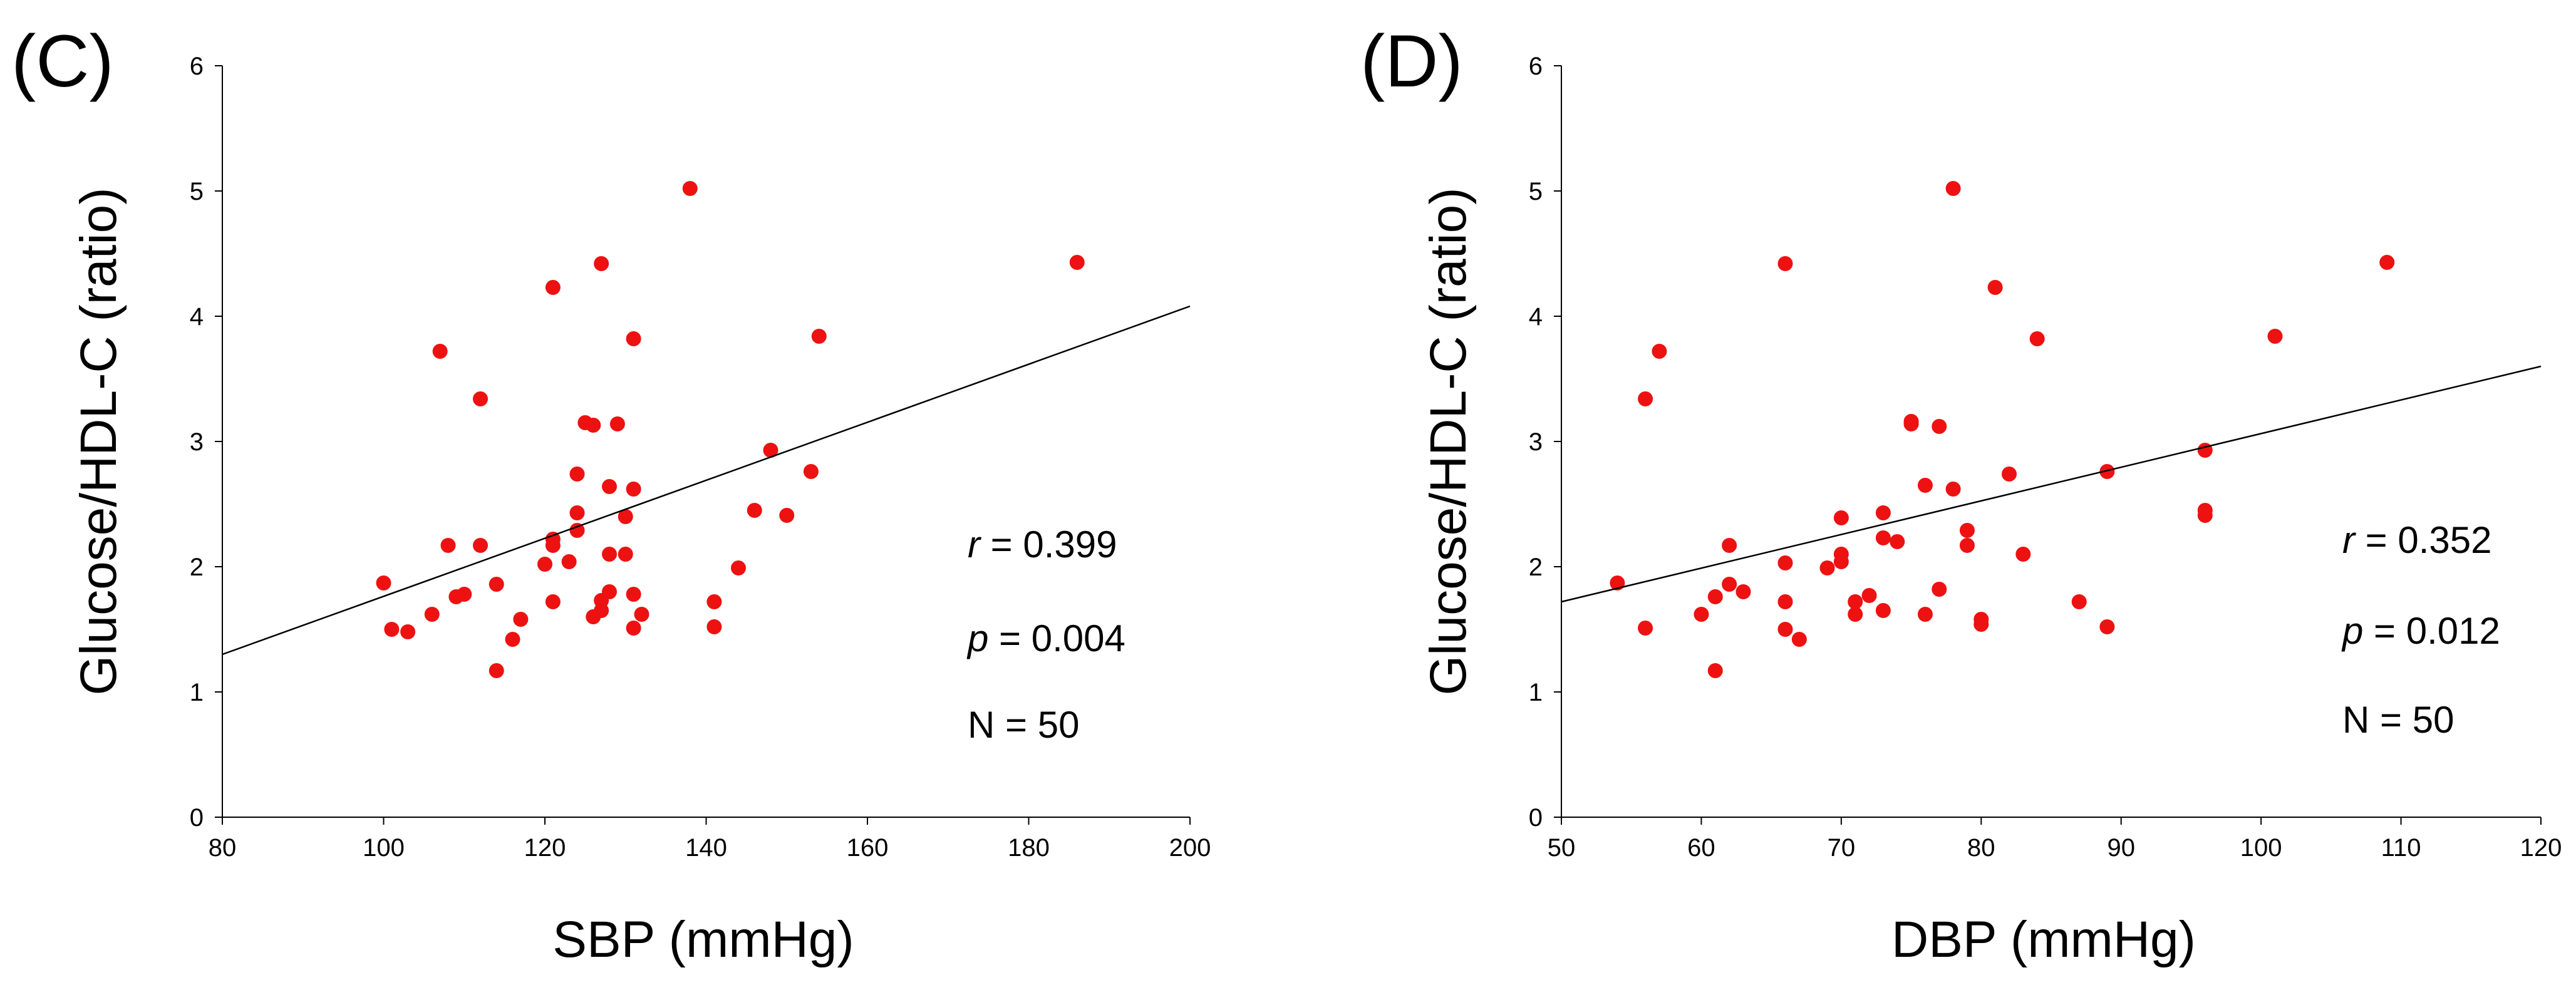 The image size is (2576, 985). Describe the element at coordinates (2401, 848) in the screenshot. I see `x-tick-label: 110` at that location.